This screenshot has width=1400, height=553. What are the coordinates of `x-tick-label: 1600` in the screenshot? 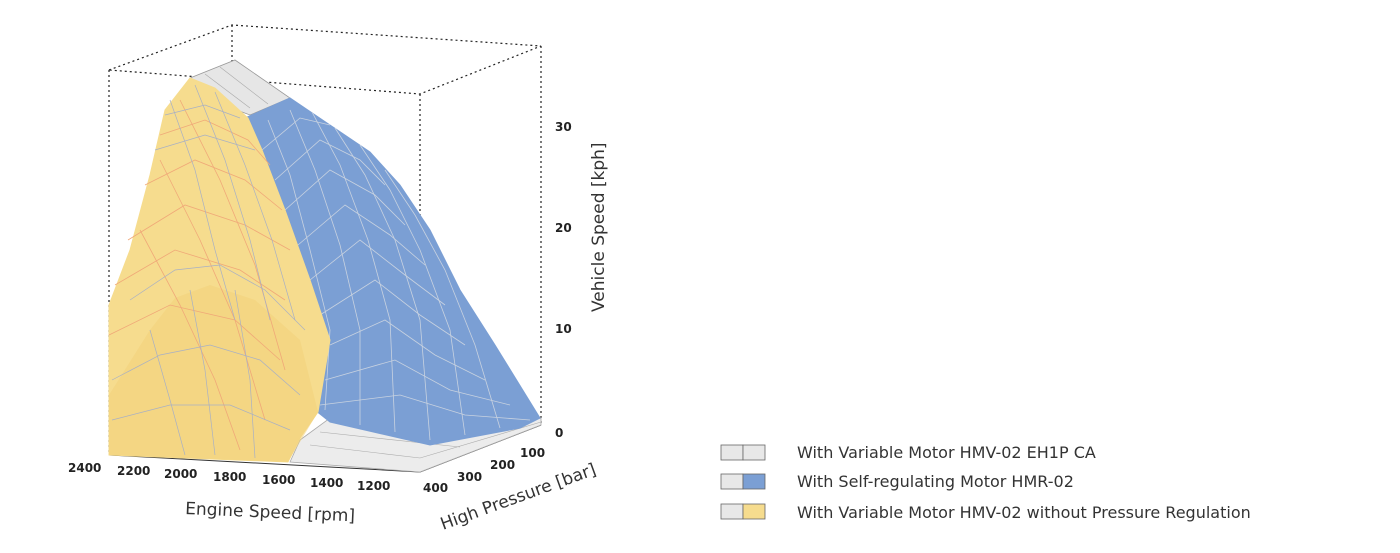 It's located at (278, 480).